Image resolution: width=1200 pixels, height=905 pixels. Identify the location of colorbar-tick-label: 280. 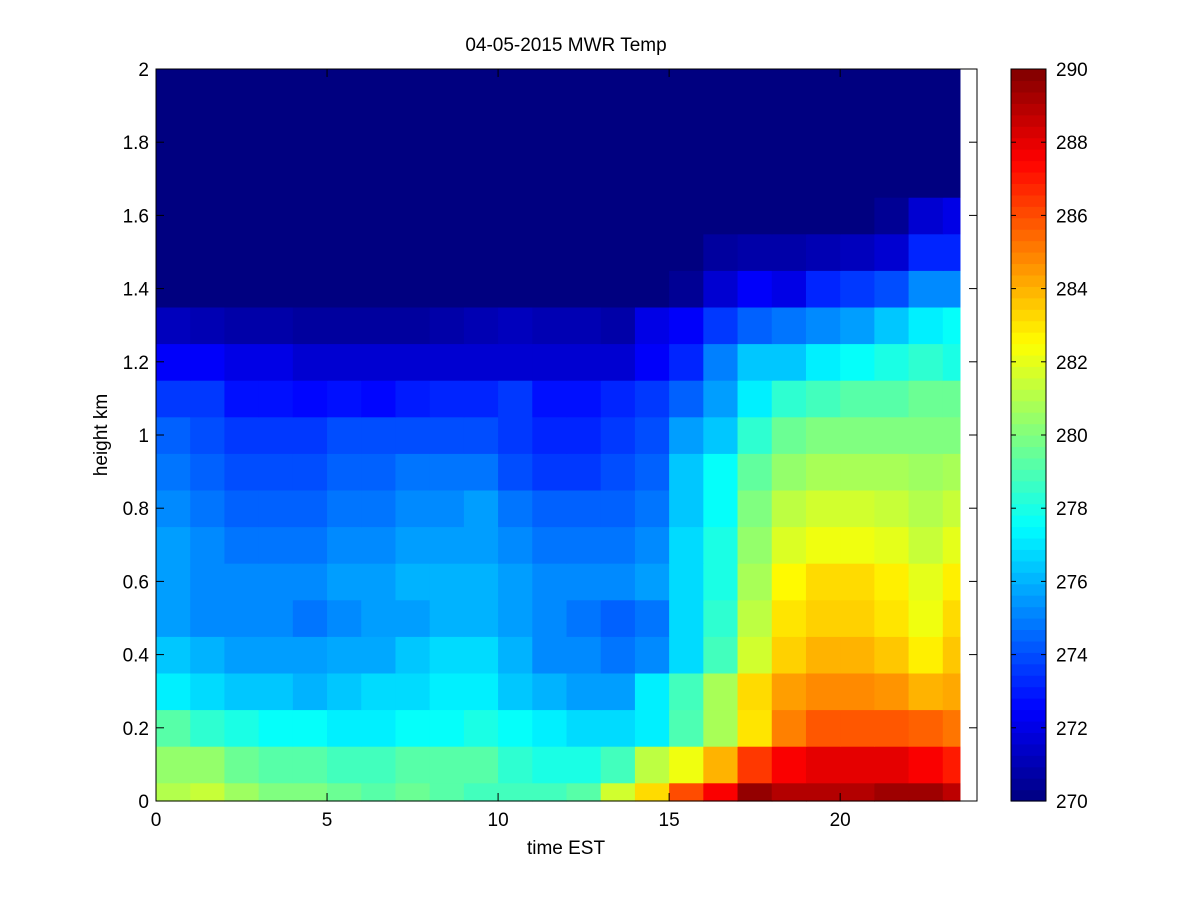
(1072, 436).